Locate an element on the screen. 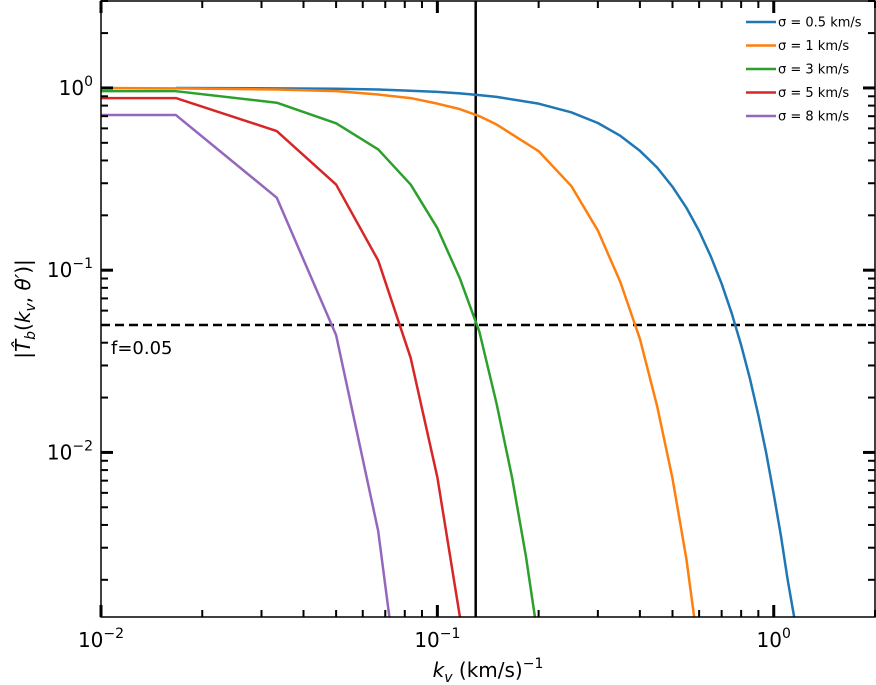 The image size is (876, 685). legend-label-sigma-0.5: σ = 0.5 km/s is located at coordinates (820, 23).